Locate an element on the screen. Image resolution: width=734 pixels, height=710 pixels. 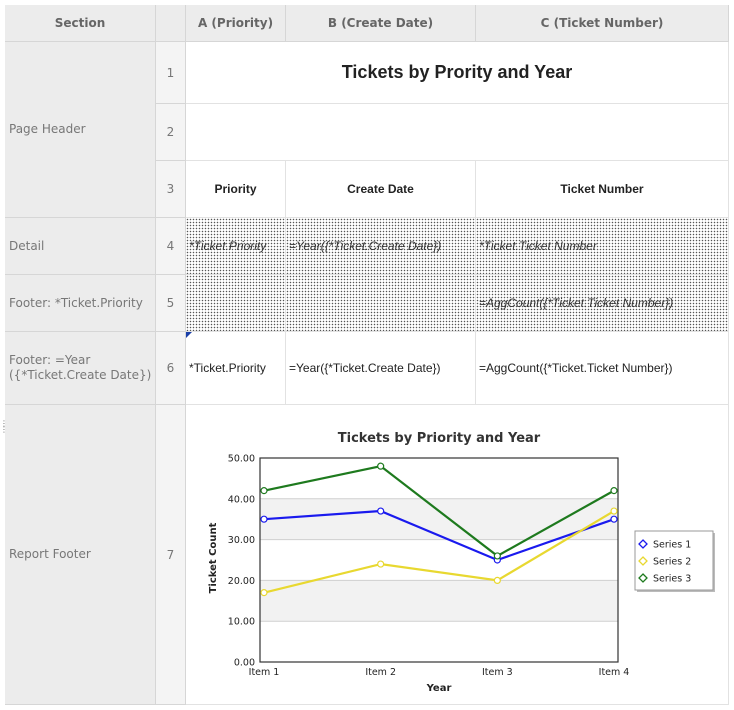
y-tick-label: 30.00 is located at coordinates (241, 540).